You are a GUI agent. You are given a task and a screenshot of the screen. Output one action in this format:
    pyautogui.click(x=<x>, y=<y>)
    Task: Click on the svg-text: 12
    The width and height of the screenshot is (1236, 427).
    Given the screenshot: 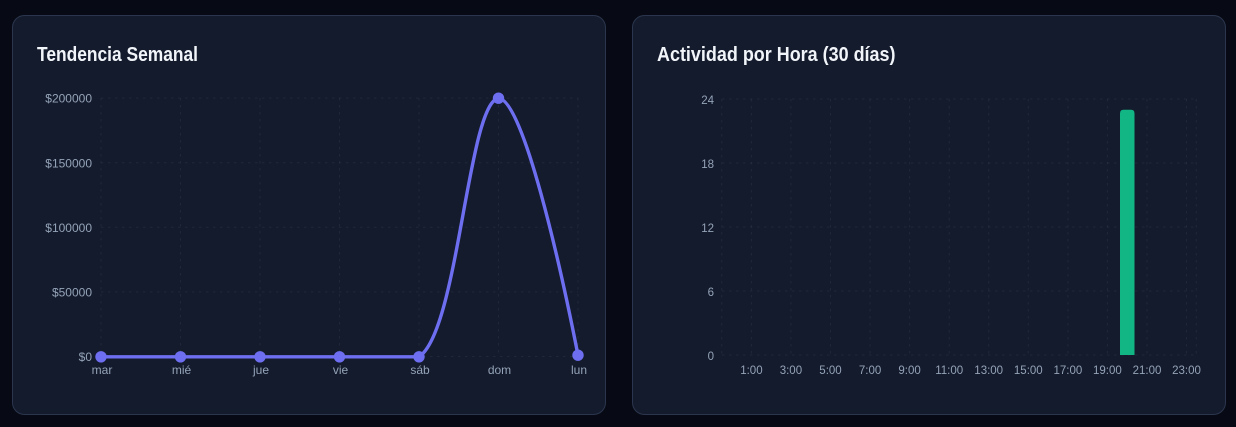 What is the action you would take?
    pyautogui.click(x=707, y=229)
    